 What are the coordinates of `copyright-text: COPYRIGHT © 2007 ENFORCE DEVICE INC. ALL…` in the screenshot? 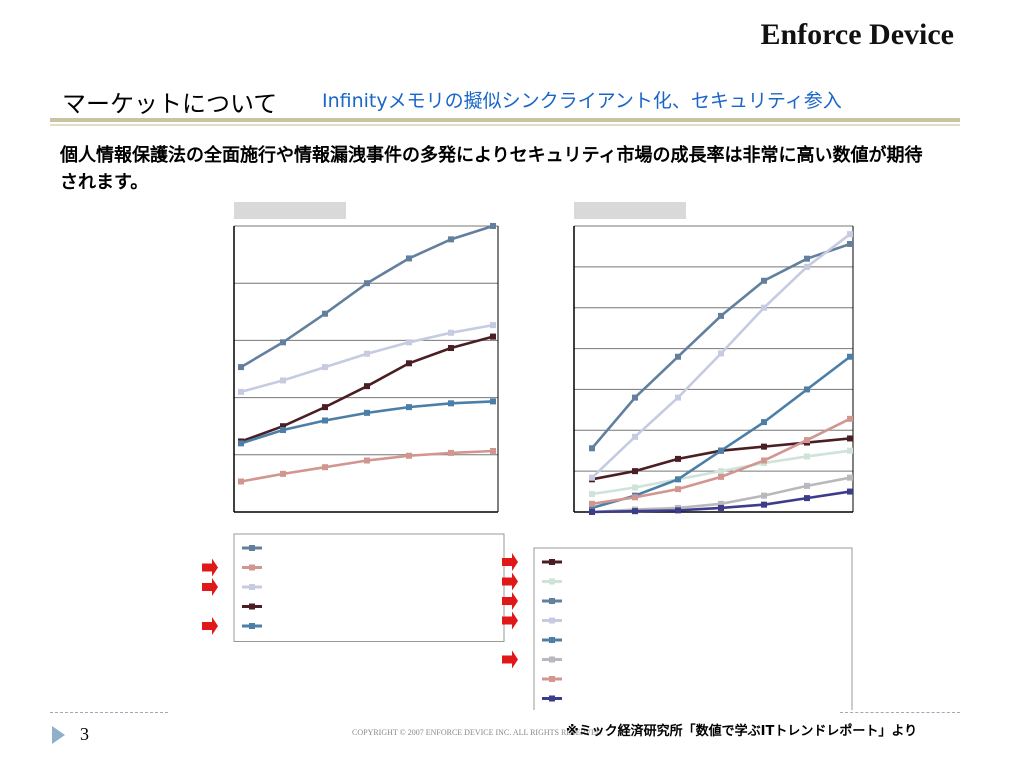 It's located at (477, 732).